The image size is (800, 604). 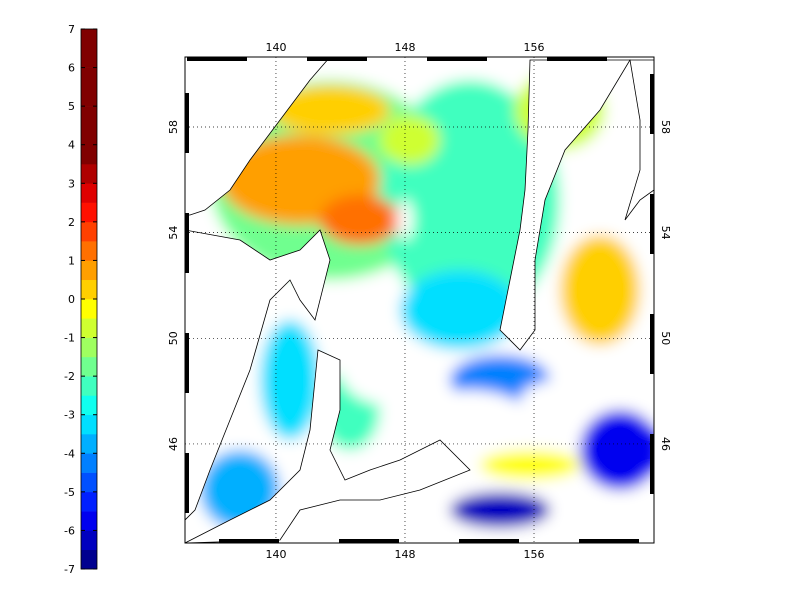 What do you see at coordinates (71, 68) in the screenshot?
I see `colorbar-tick-label: 6` at bounding box center [71, 68].